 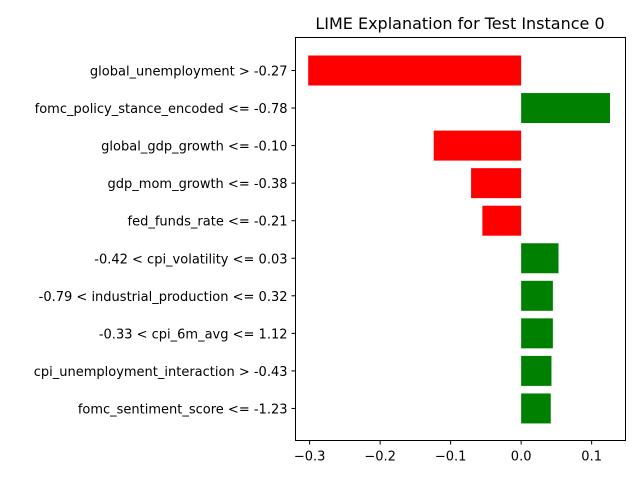 I want to click on category-label-0: global_unemployment > -0.27, so click(x=189, y=72).